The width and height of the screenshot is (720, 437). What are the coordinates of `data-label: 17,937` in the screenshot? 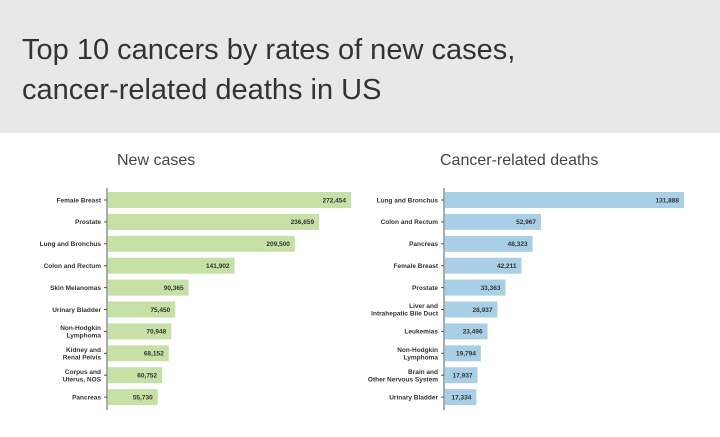 It's located at (463, 376).